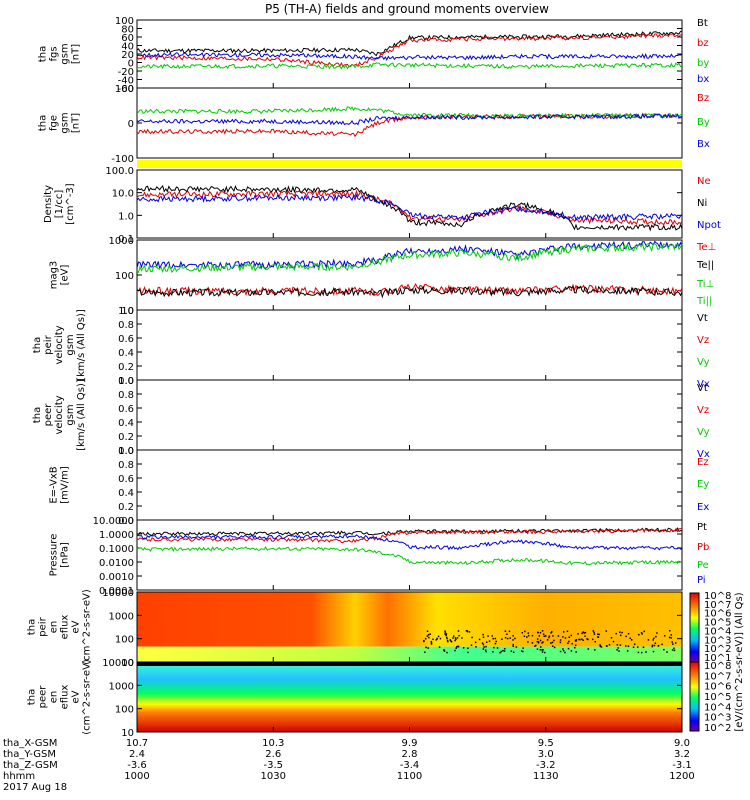 This screenshot has width=750, height=800. I want to click on orbit-tick-y: 2.6, so click(273, 754).